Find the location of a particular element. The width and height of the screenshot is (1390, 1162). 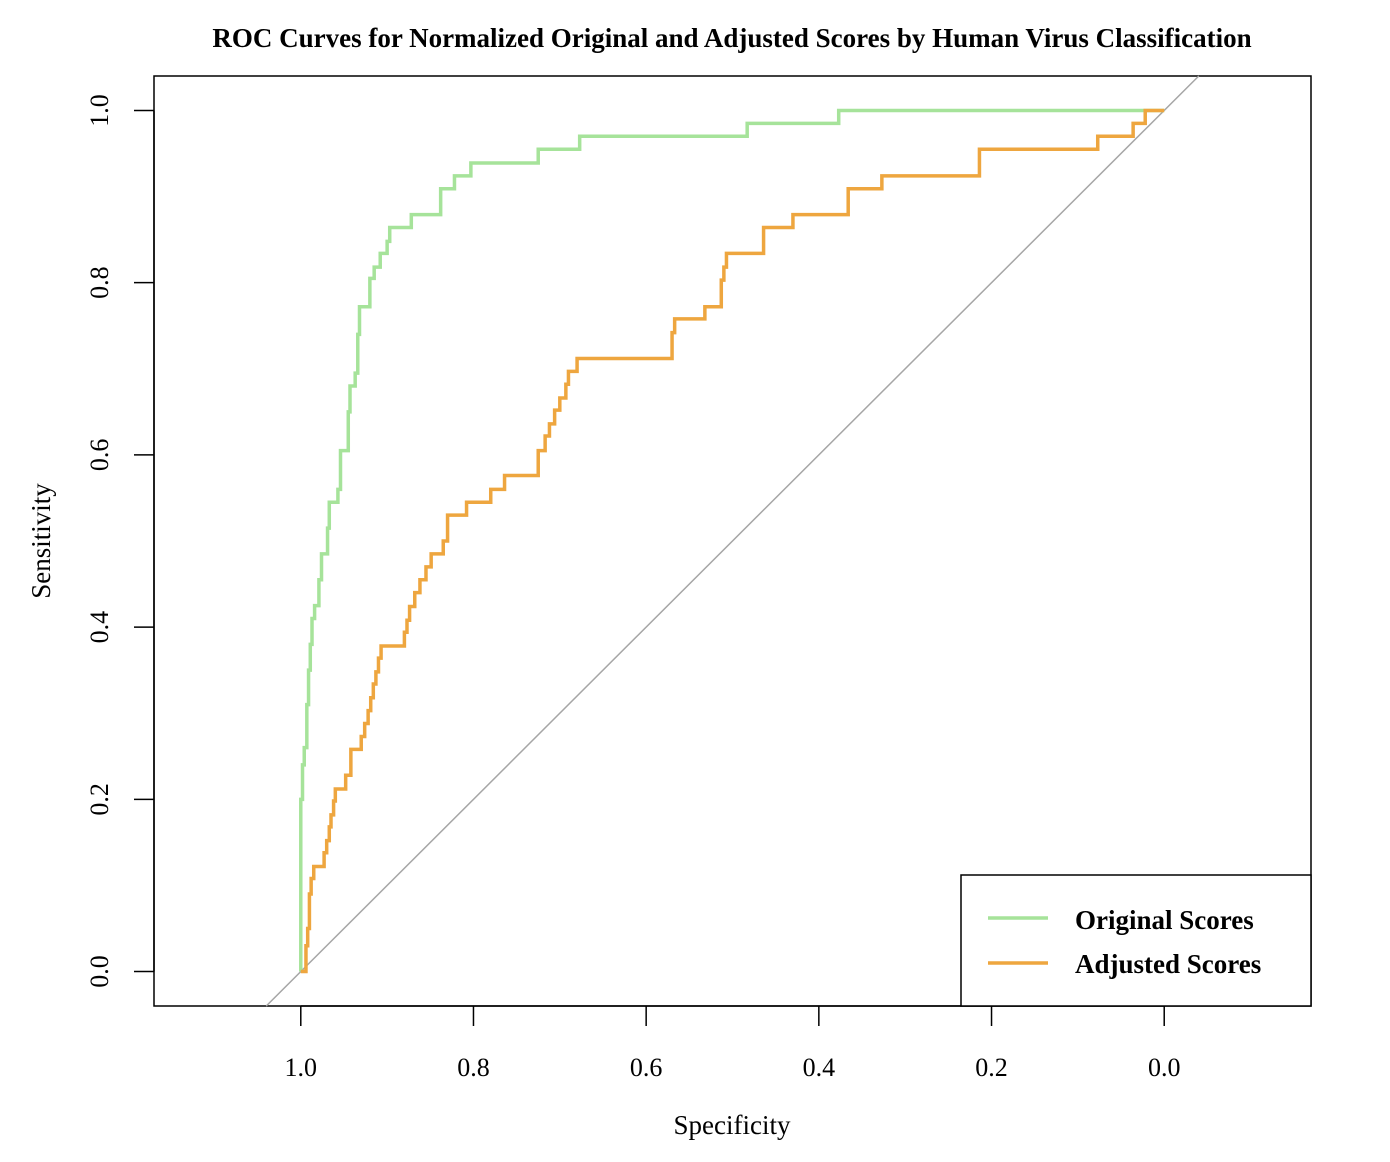

x-tick-label: 0.2 is located at coordinates (991, 1067).